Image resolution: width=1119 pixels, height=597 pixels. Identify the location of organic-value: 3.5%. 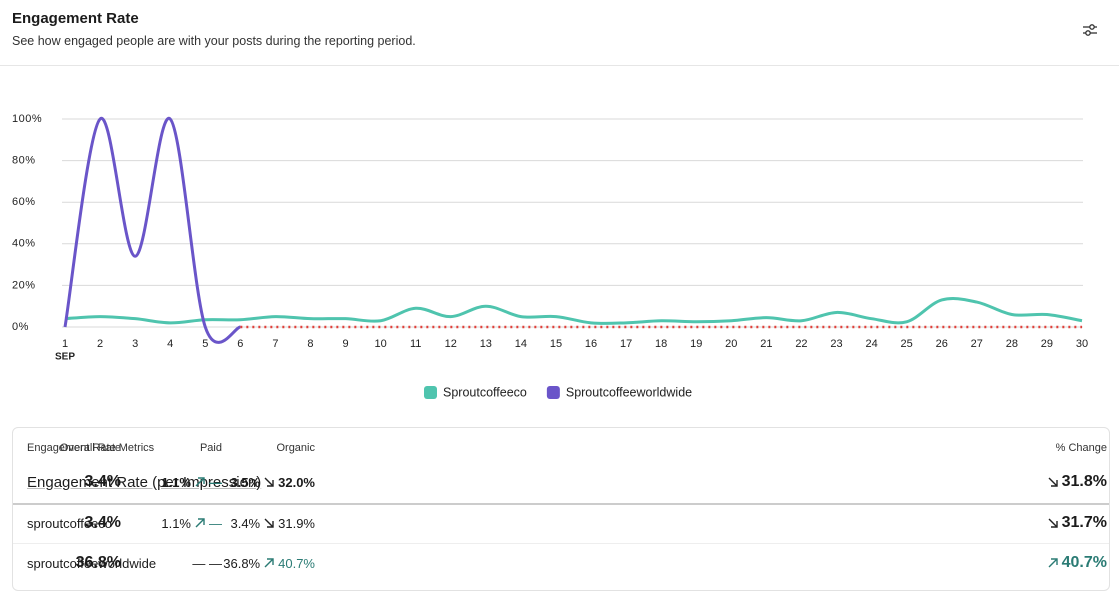
(245, 482).